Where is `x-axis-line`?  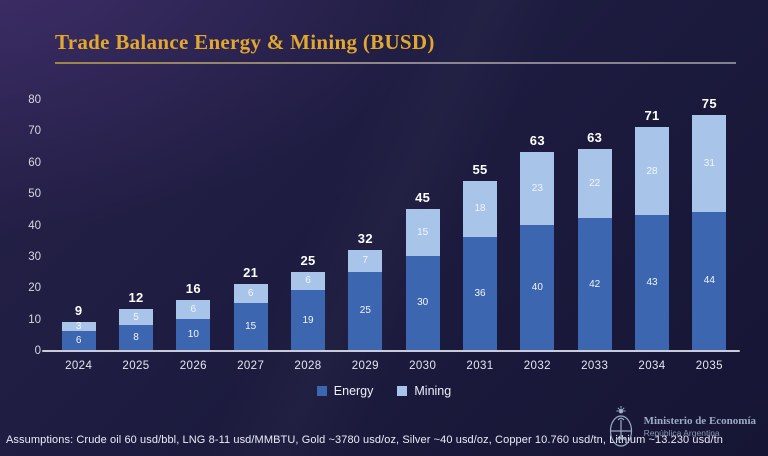
x-axis-line is located at coordinates (391, 351).